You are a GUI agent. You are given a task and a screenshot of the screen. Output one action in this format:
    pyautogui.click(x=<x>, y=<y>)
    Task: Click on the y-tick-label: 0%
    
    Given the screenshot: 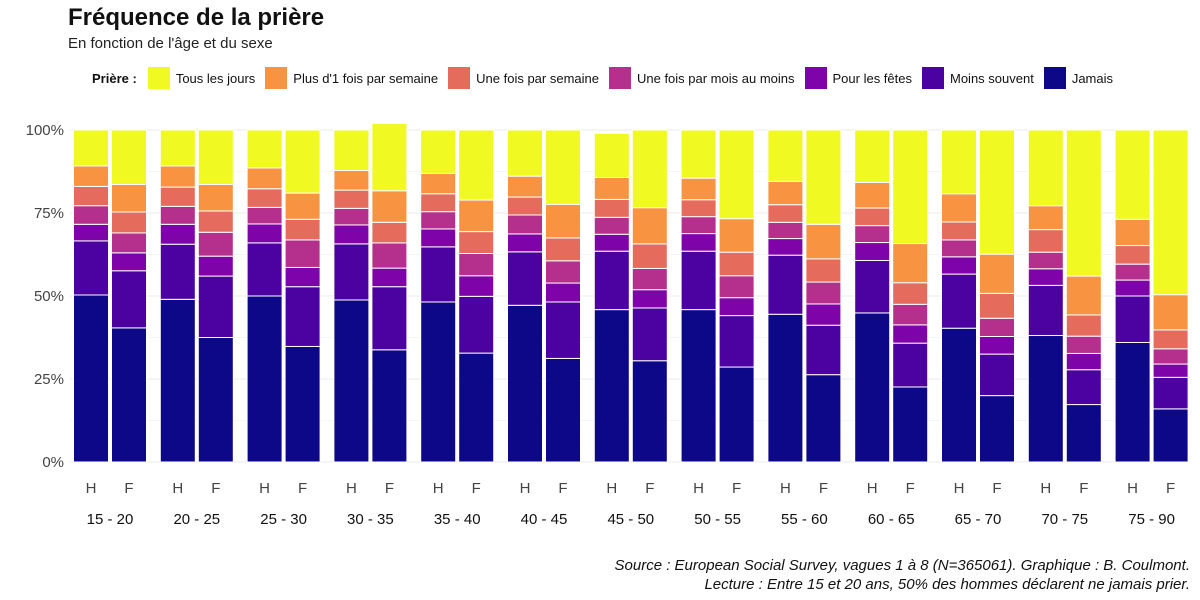 What is the action you would take?
    pyautogui.click(x=53, y=462)
    